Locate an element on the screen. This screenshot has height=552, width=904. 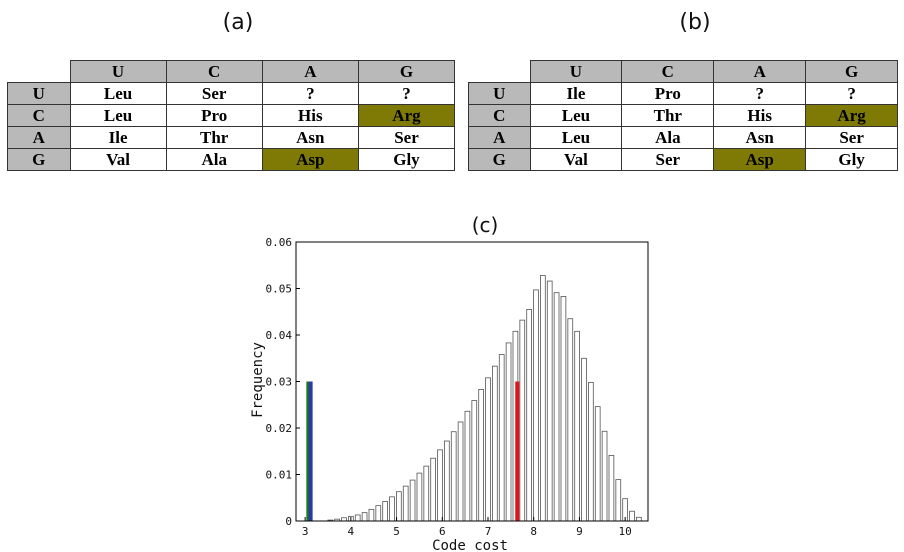
y-tick-label: 0.05 is located at coordinates (279, 289).